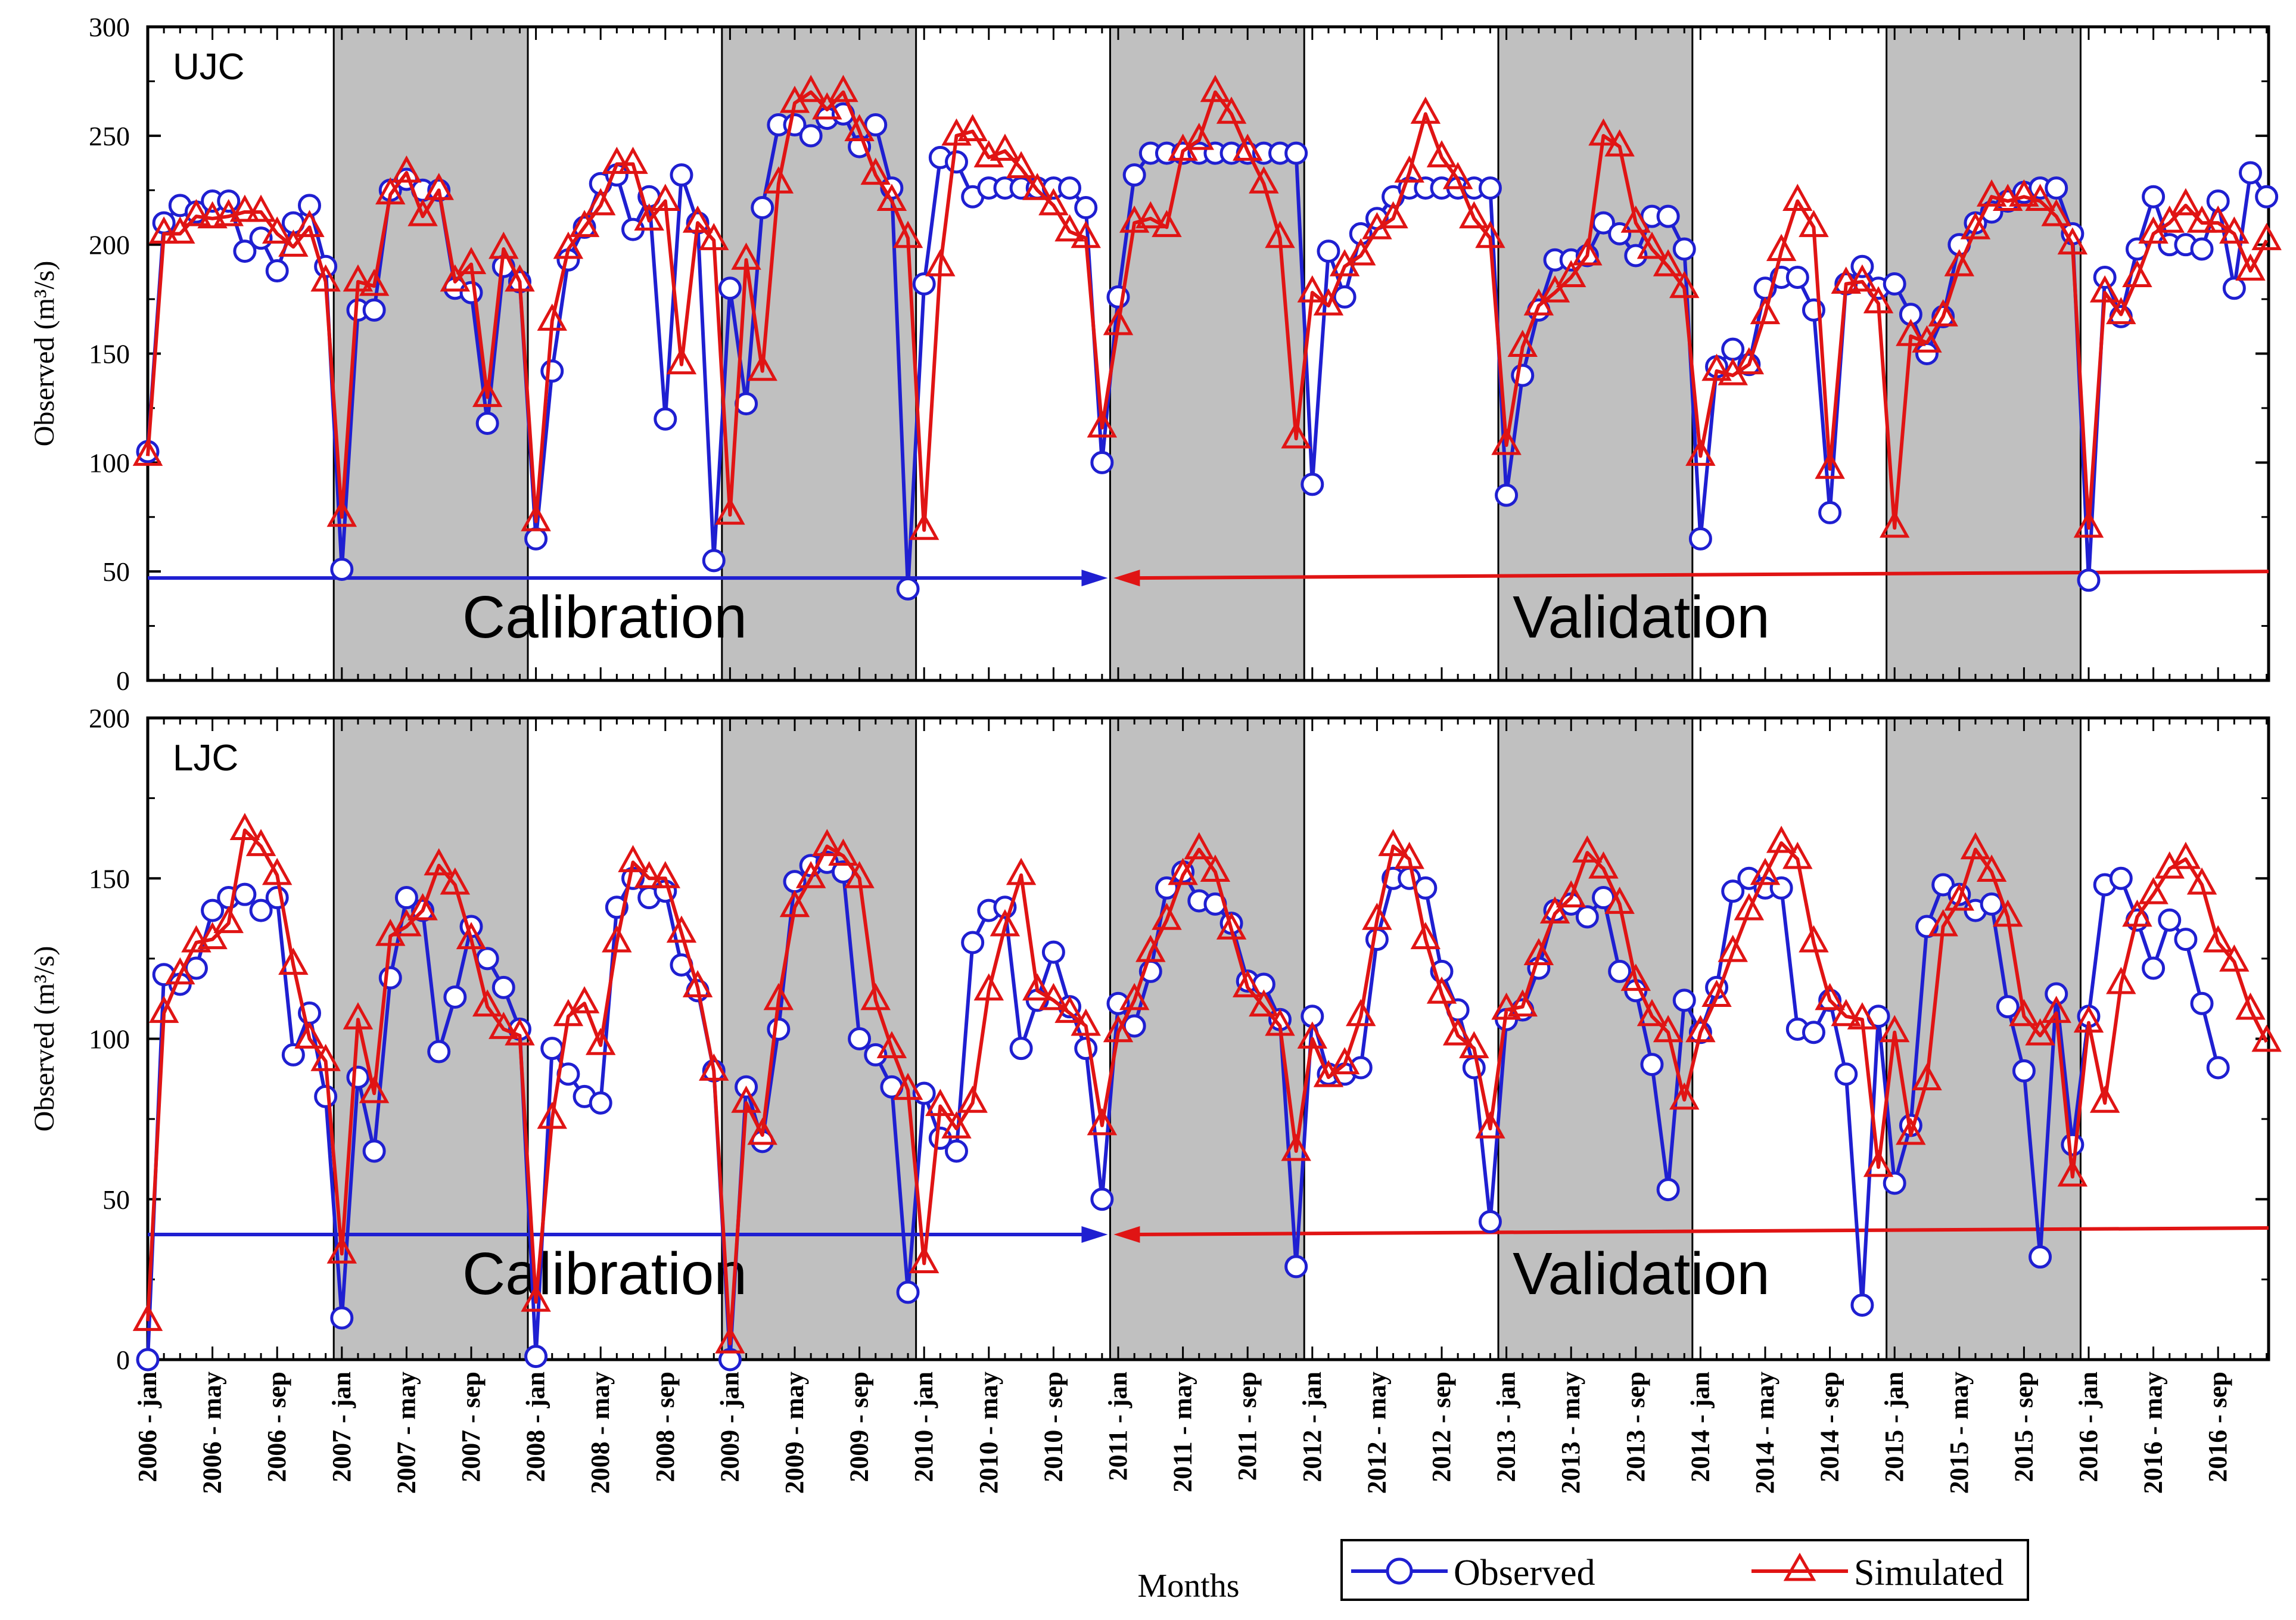 The height and width of the screenshot is (1620, 2296). Describe the element at coordinates (859, 1427) in the screenshot. I see `x-tick-label: 2009 - sep` at that location.